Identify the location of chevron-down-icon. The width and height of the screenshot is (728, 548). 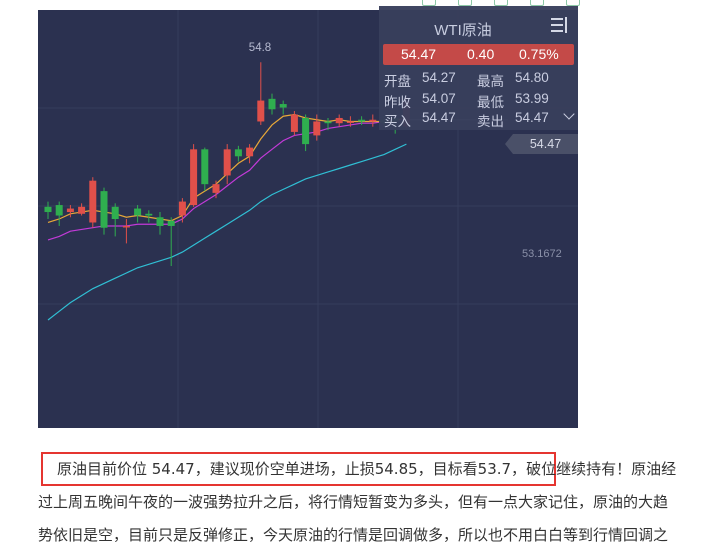
(569, 114).